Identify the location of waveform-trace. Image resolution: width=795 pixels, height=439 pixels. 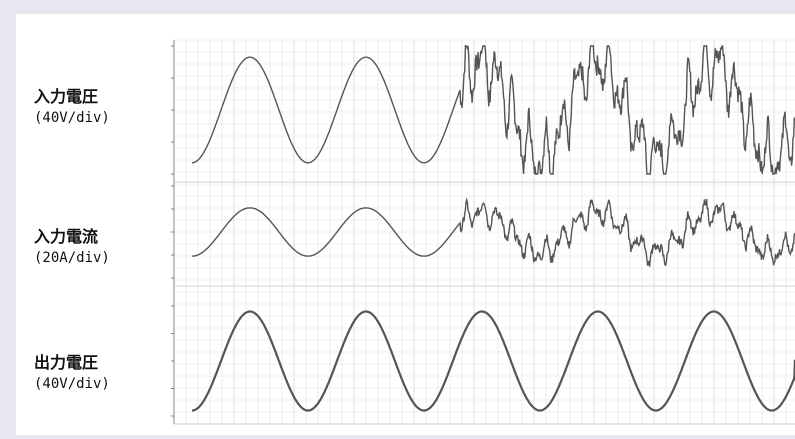
(493, 232).